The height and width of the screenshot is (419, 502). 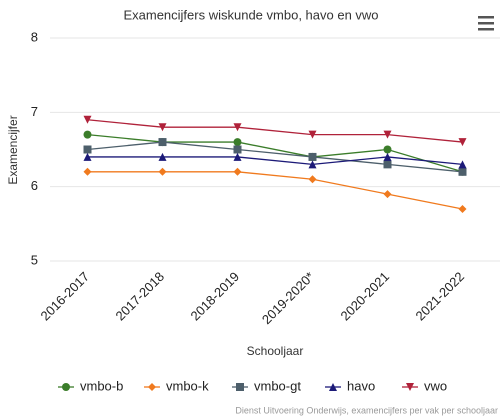 What do you see at coordinates (275, 351) in the screenshot?
I see `x-axis-label: Schooljaar` at bounding box center [275, 351].